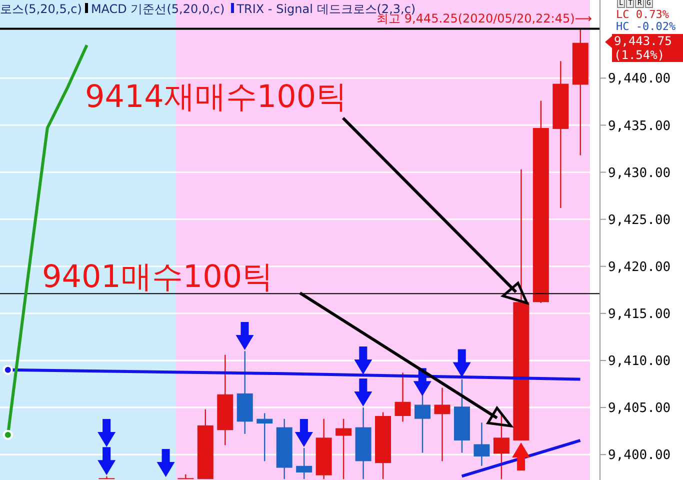  Describe the element at coordinates (216, 97) in the screenshot. I see `annotation: 9414재매수100틱` at that location.